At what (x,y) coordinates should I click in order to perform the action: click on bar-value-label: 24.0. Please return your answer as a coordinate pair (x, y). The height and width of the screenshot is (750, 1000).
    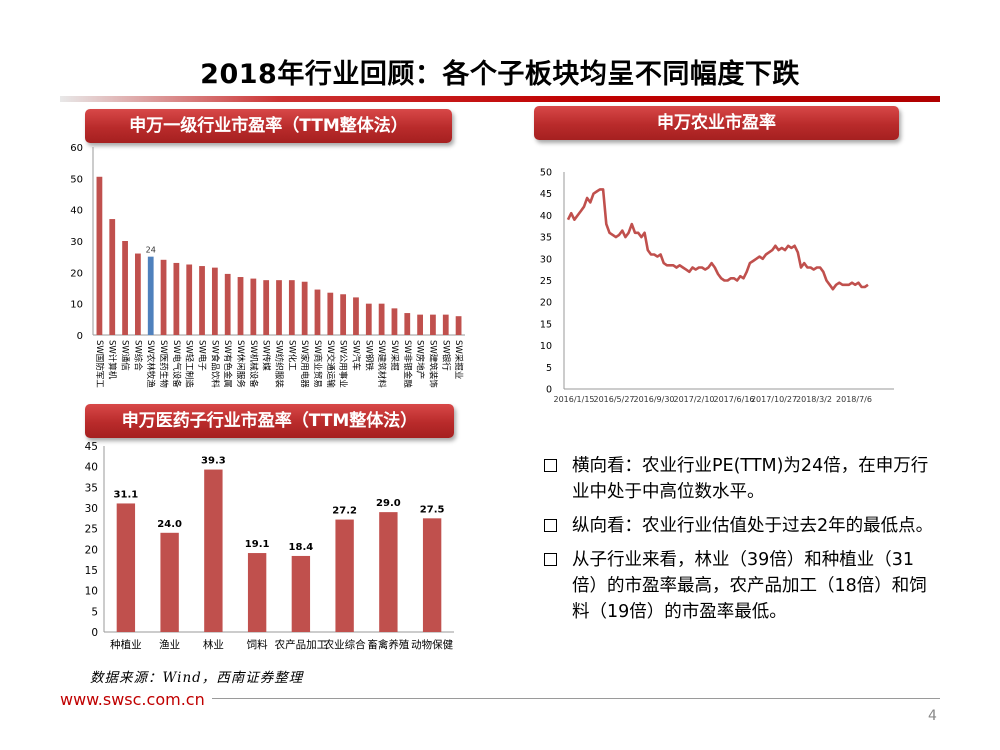
    Looking at the image, I should click on (169, 524).